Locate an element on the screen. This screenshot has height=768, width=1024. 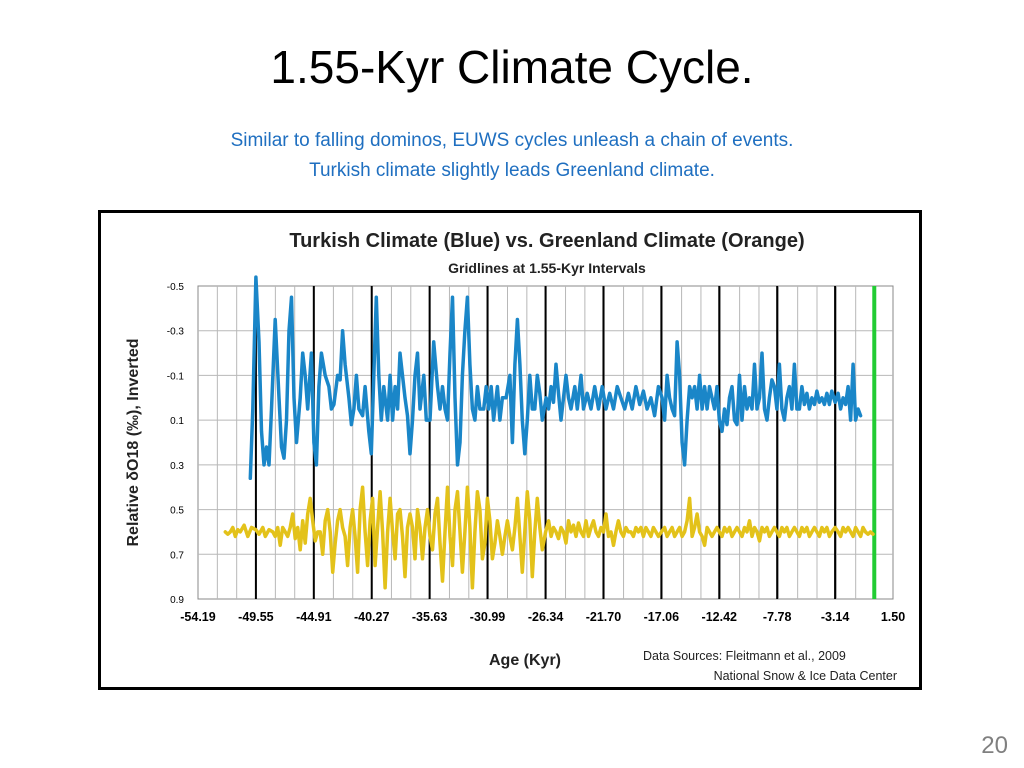
x-tick-label: -49.55 is located at coordinates (255, 617).